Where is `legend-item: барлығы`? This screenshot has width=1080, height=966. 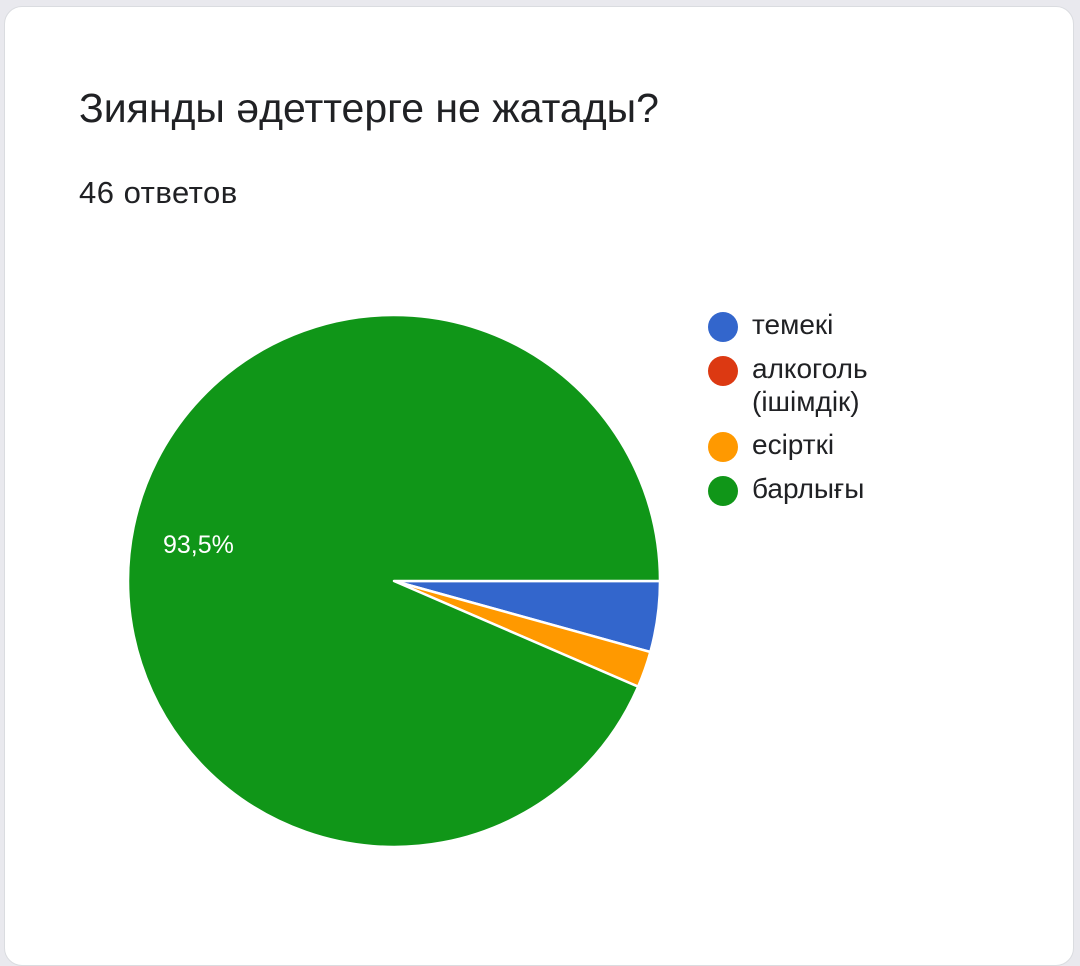 legend-item: барлығы is located at coordinates (808, 489).